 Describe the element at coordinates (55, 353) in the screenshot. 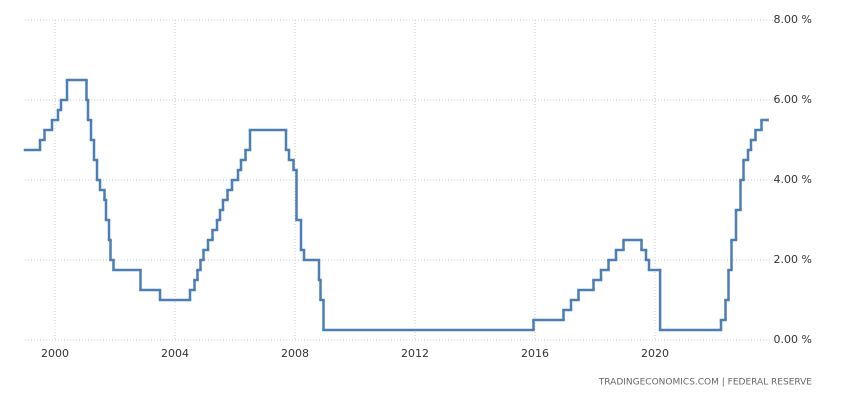

I see `x-tick-label: 2000` at that location.